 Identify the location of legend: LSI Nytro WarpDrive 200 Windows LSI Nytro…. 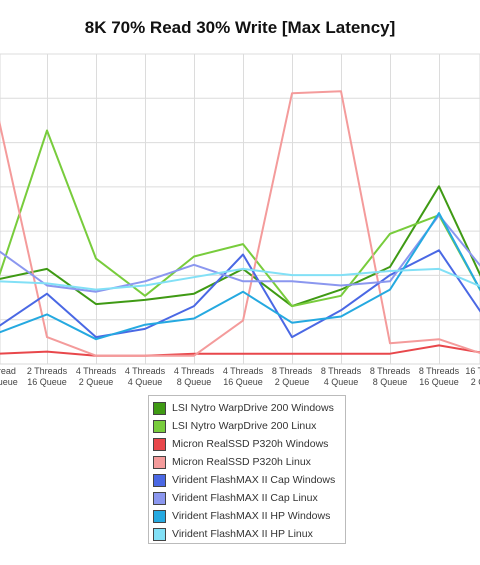
(247, 469).